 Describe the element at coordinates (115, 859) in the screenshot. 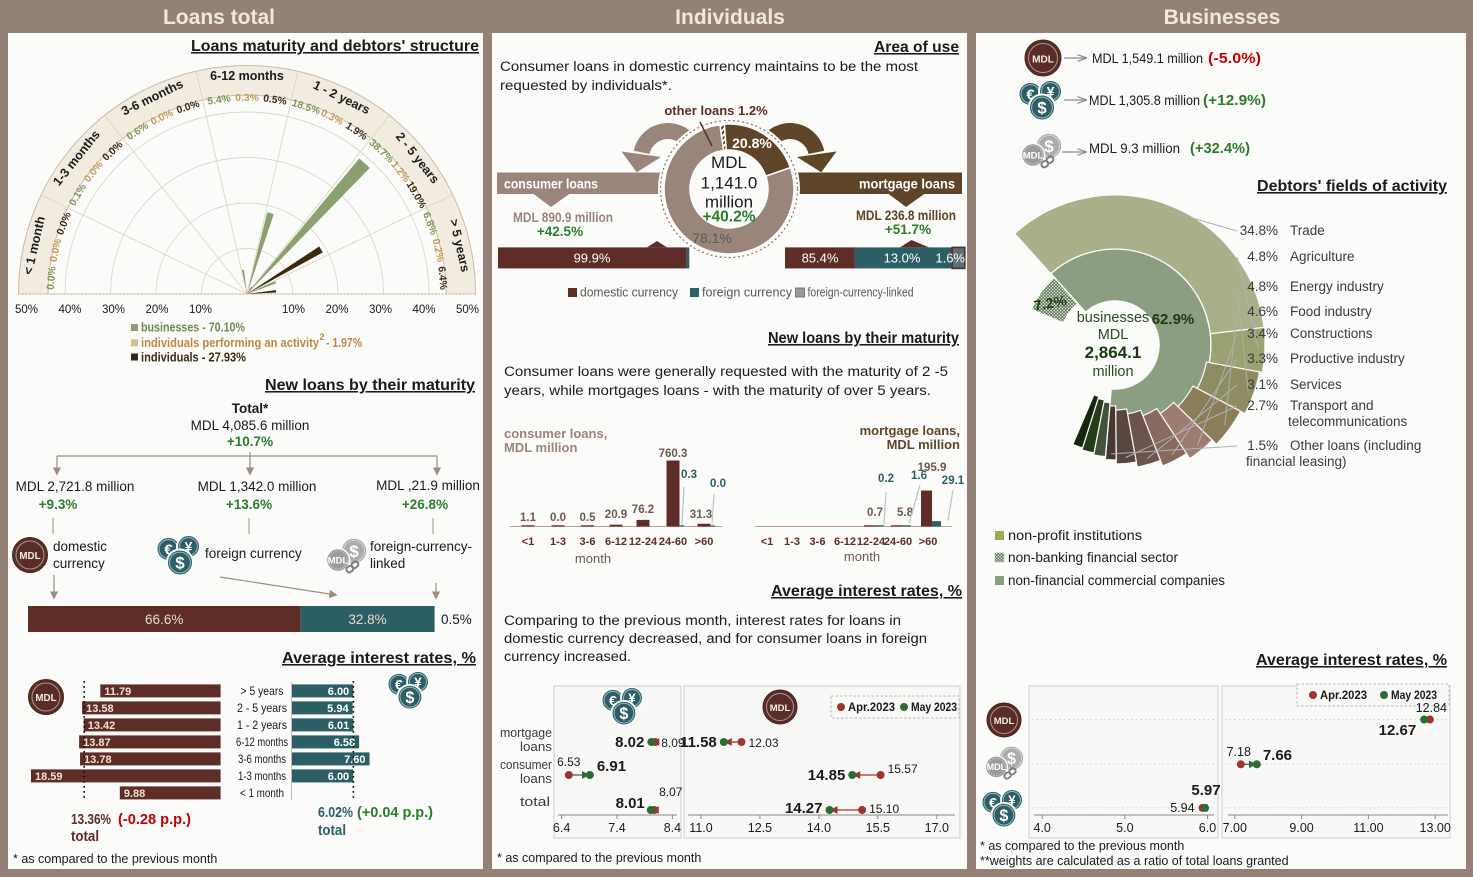

I see `svg-text:* as compared to the previous: * as compared to the previous month` at that location.